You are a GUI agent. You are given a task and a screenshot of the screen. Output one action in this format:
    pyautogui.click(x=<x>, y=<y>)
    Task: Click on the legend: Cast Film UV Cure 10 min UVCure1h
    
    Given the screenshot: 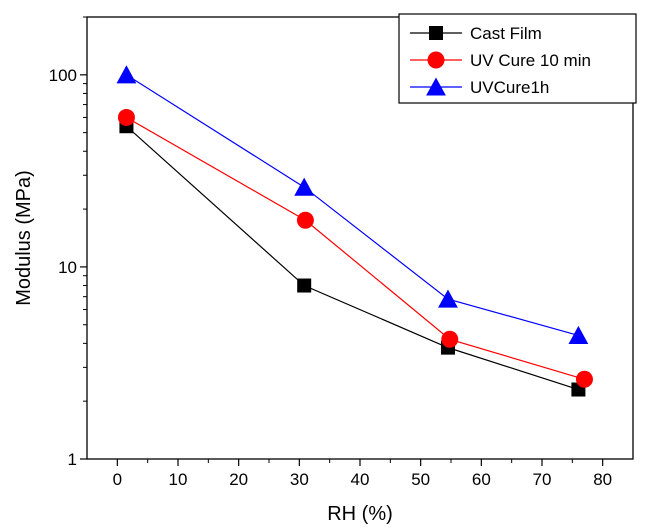 What is the action you would take?
    pyautogui.click(x=517, y=58)
    